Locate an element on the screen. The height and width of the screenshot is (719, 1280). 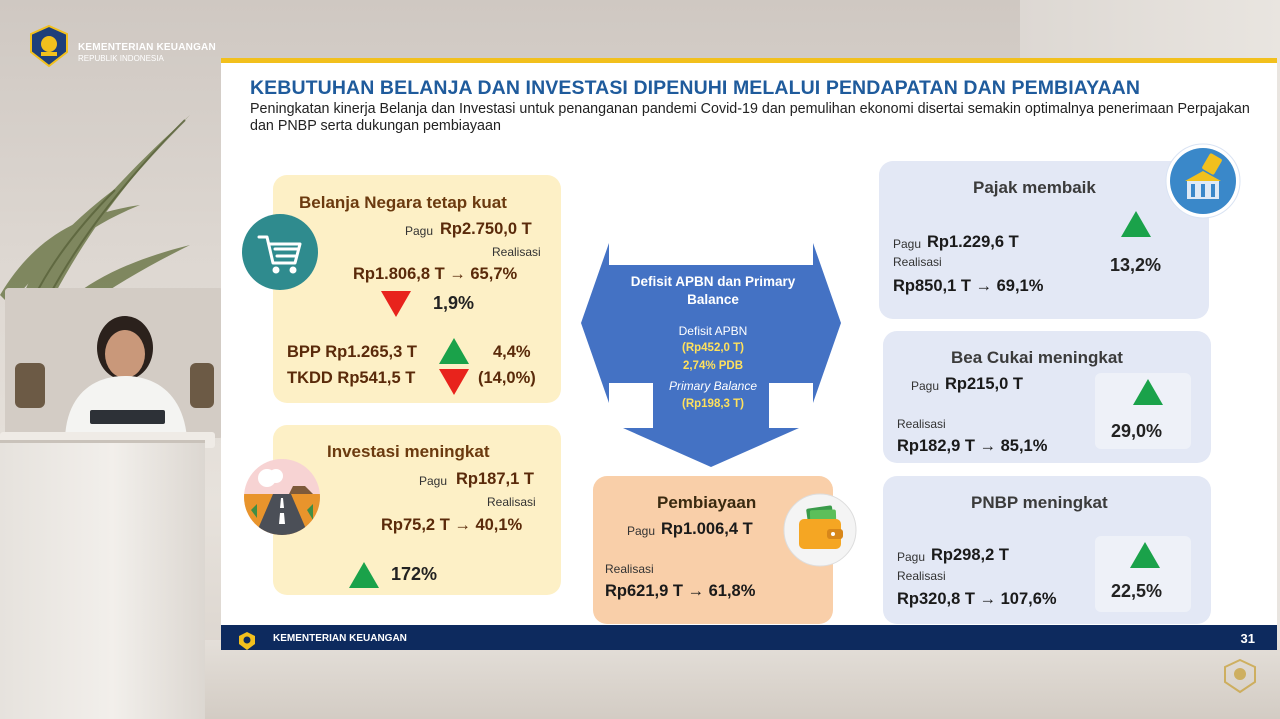
investasi-pagu-label: Pagu is located at coordinates (433, 481).